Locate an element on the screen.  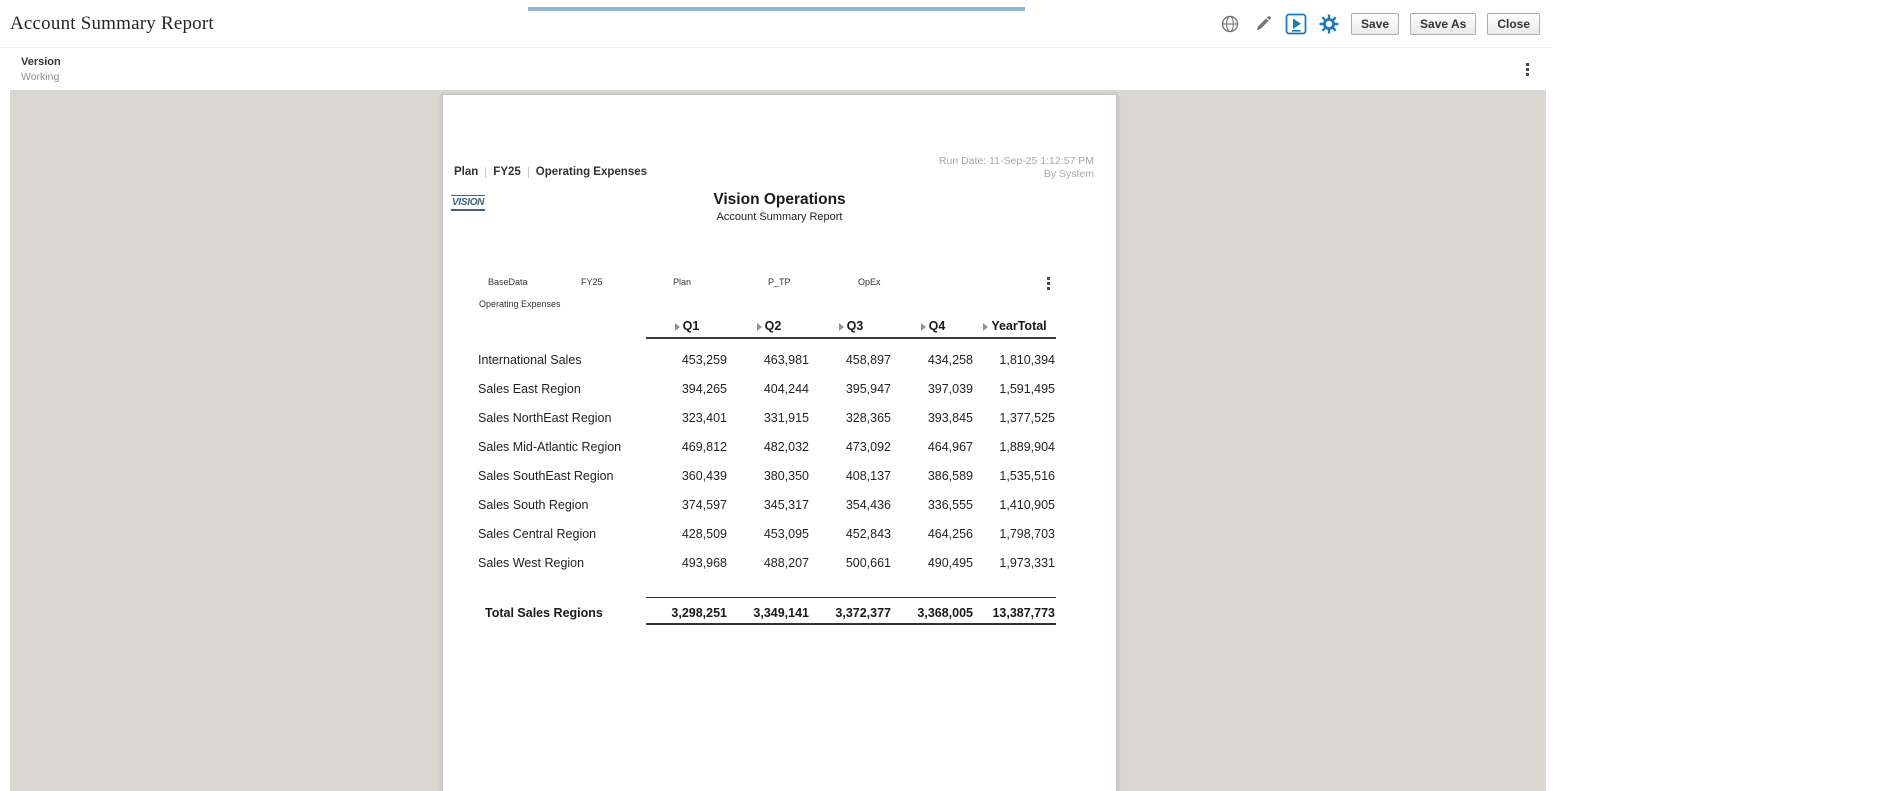
dim-account: OpEx is located at coordinates (869, 282).